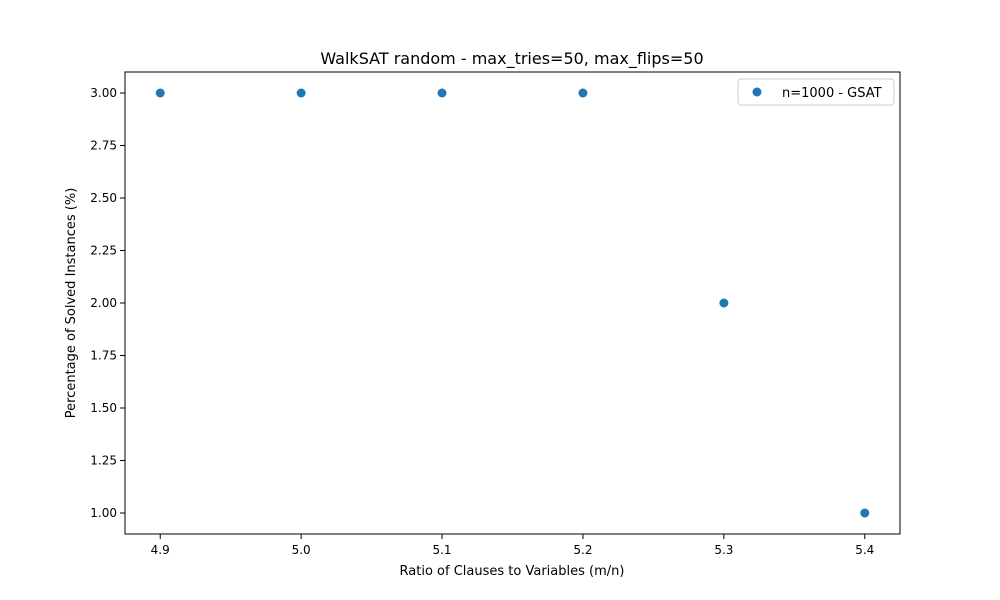 The width and height of the screenshot is (1000, 600). Describe the element at coordinates (723, 550) in the screenshot. I see `x-tick-label: 5.3` at that location.